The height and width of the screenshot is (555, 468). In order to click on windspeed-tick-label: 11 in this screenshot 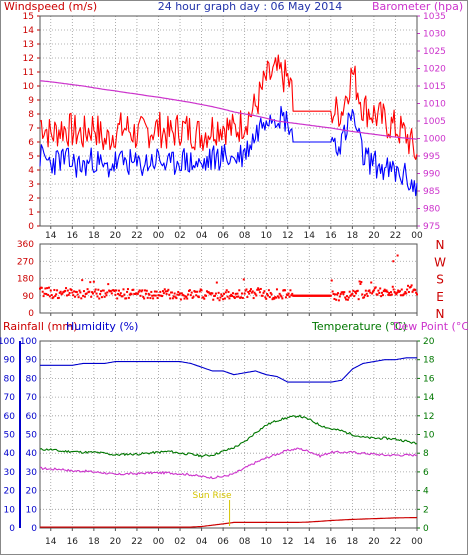, I will do `click(28, 73)`.